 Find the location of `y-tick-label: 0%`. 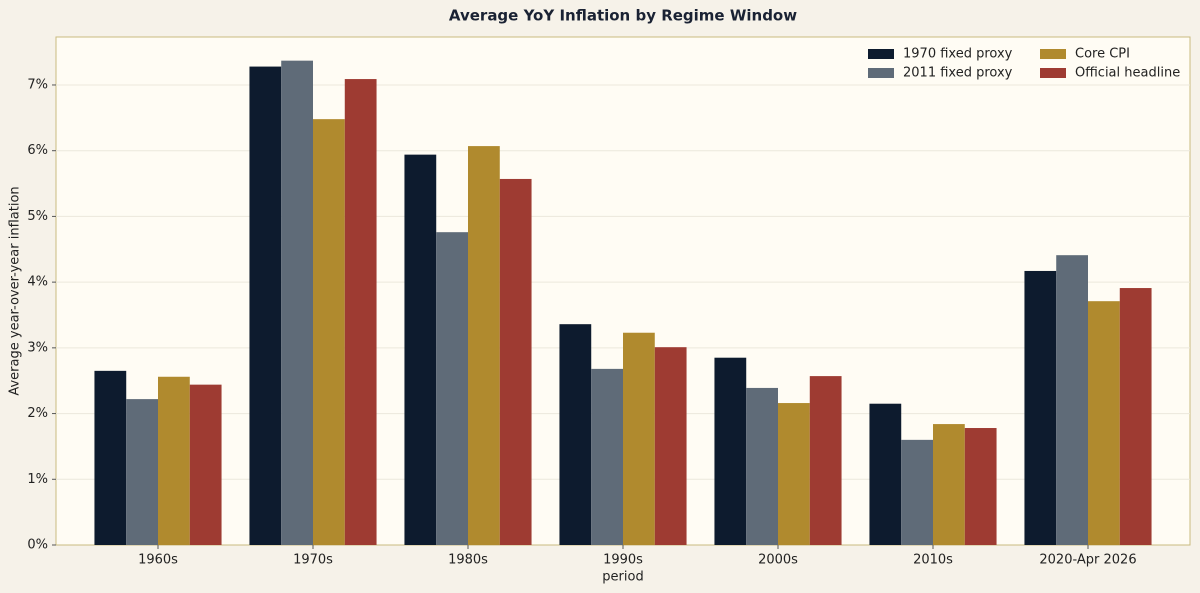

y-tick-label: 0% is located at coordinates (37, 545).